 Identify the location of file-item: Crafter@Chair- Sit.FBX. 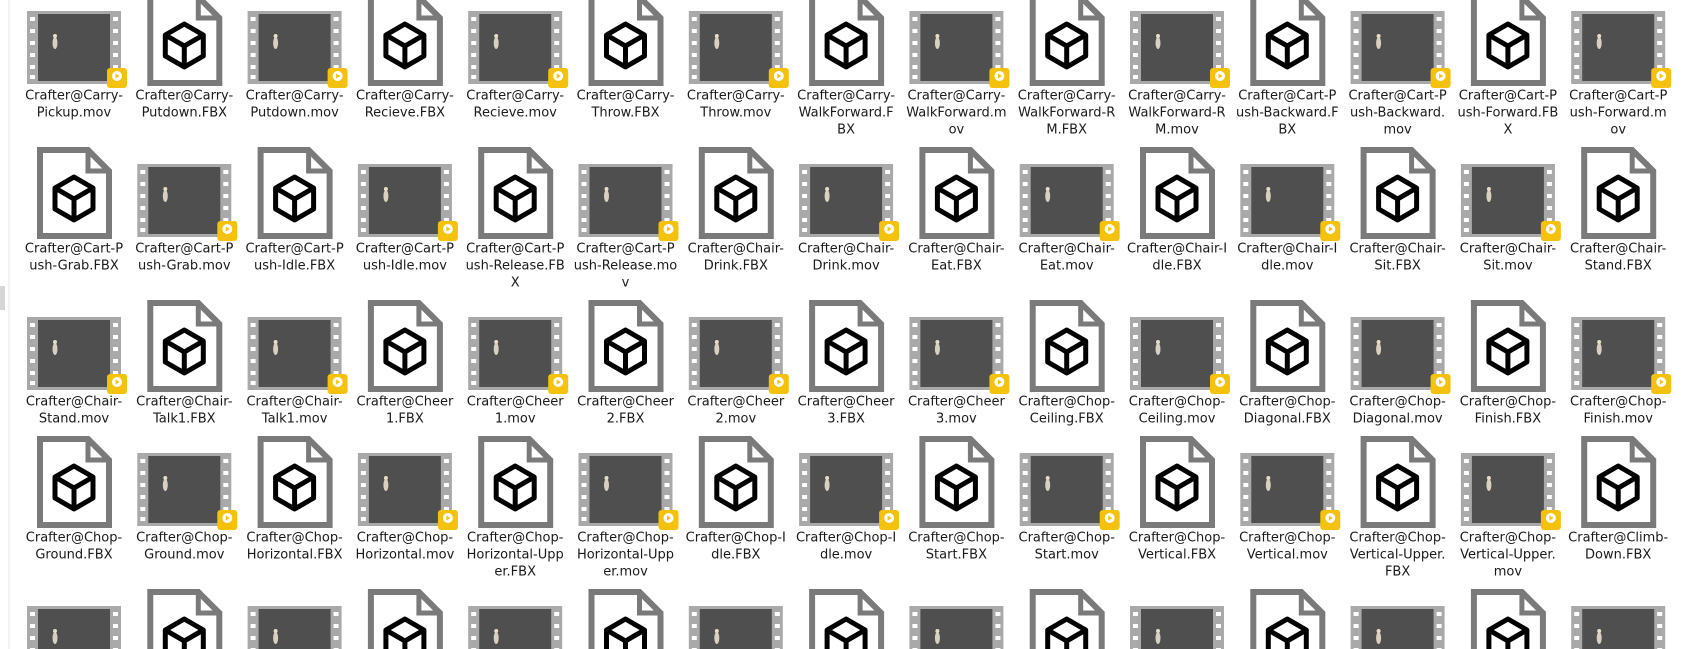
(1397, 212).